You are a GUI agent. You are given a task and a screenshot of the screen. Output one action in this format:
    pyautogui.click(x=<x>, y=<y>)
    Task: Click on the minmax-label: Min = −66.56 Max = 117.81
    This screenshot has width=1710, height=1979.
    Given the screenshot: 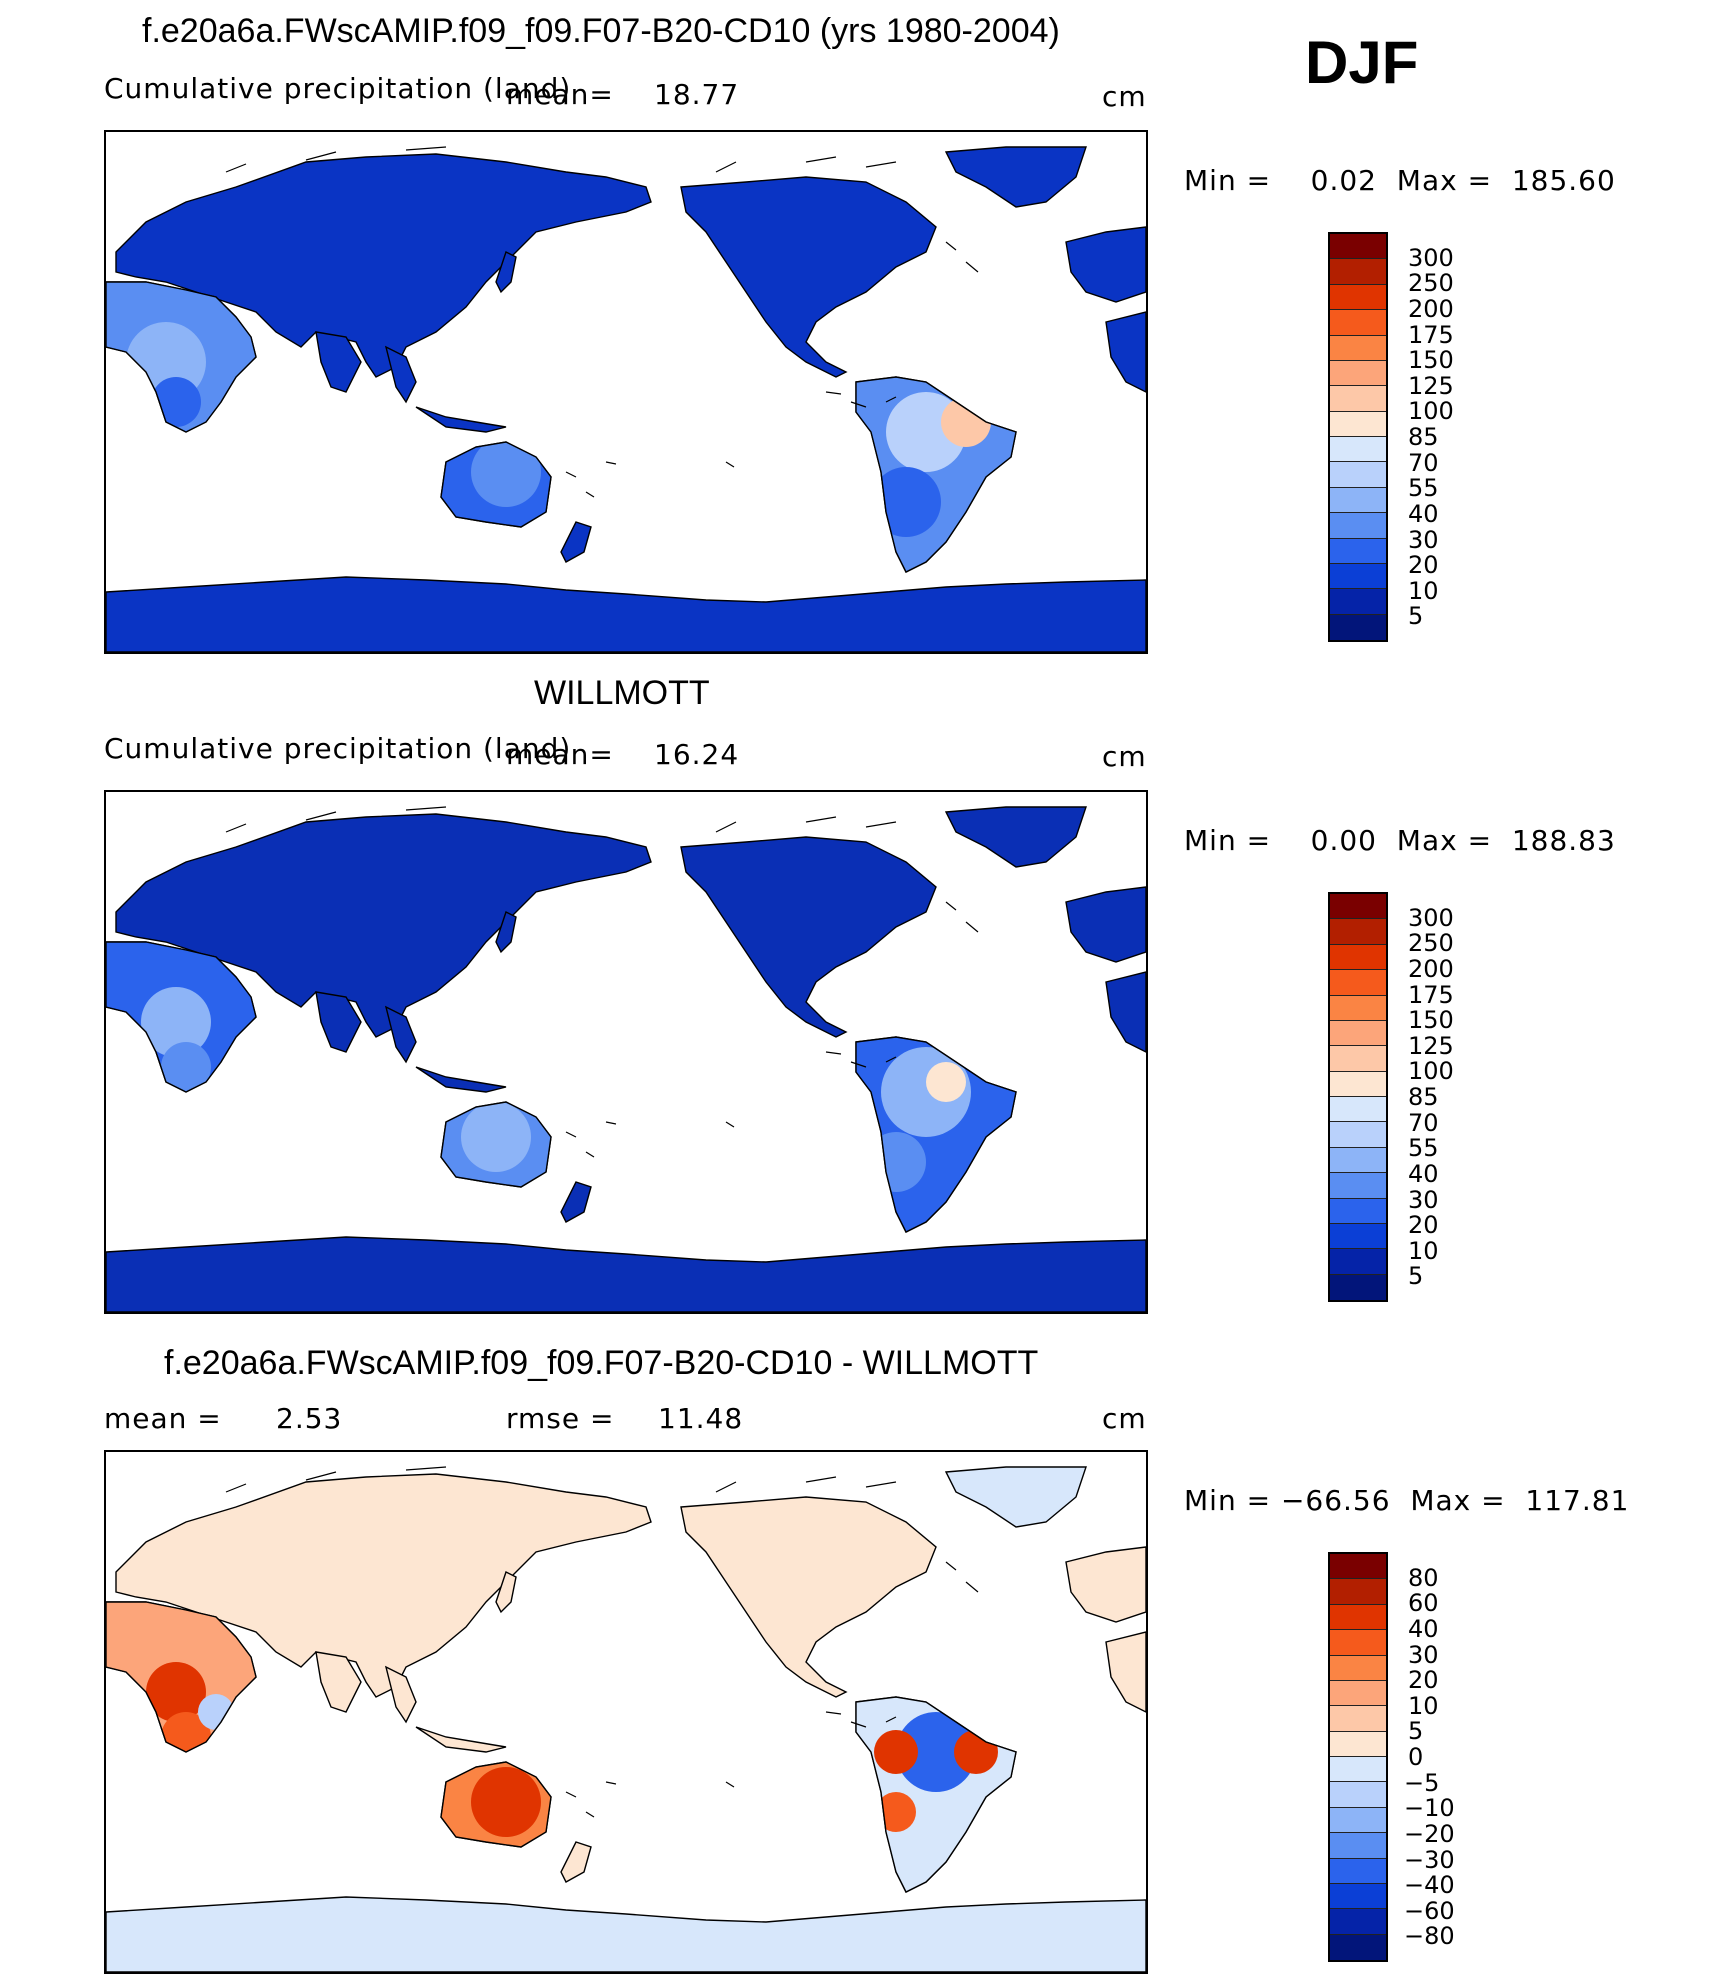 What is the action you would take?
    pyautogui.click(x=1407, y=1500)
    